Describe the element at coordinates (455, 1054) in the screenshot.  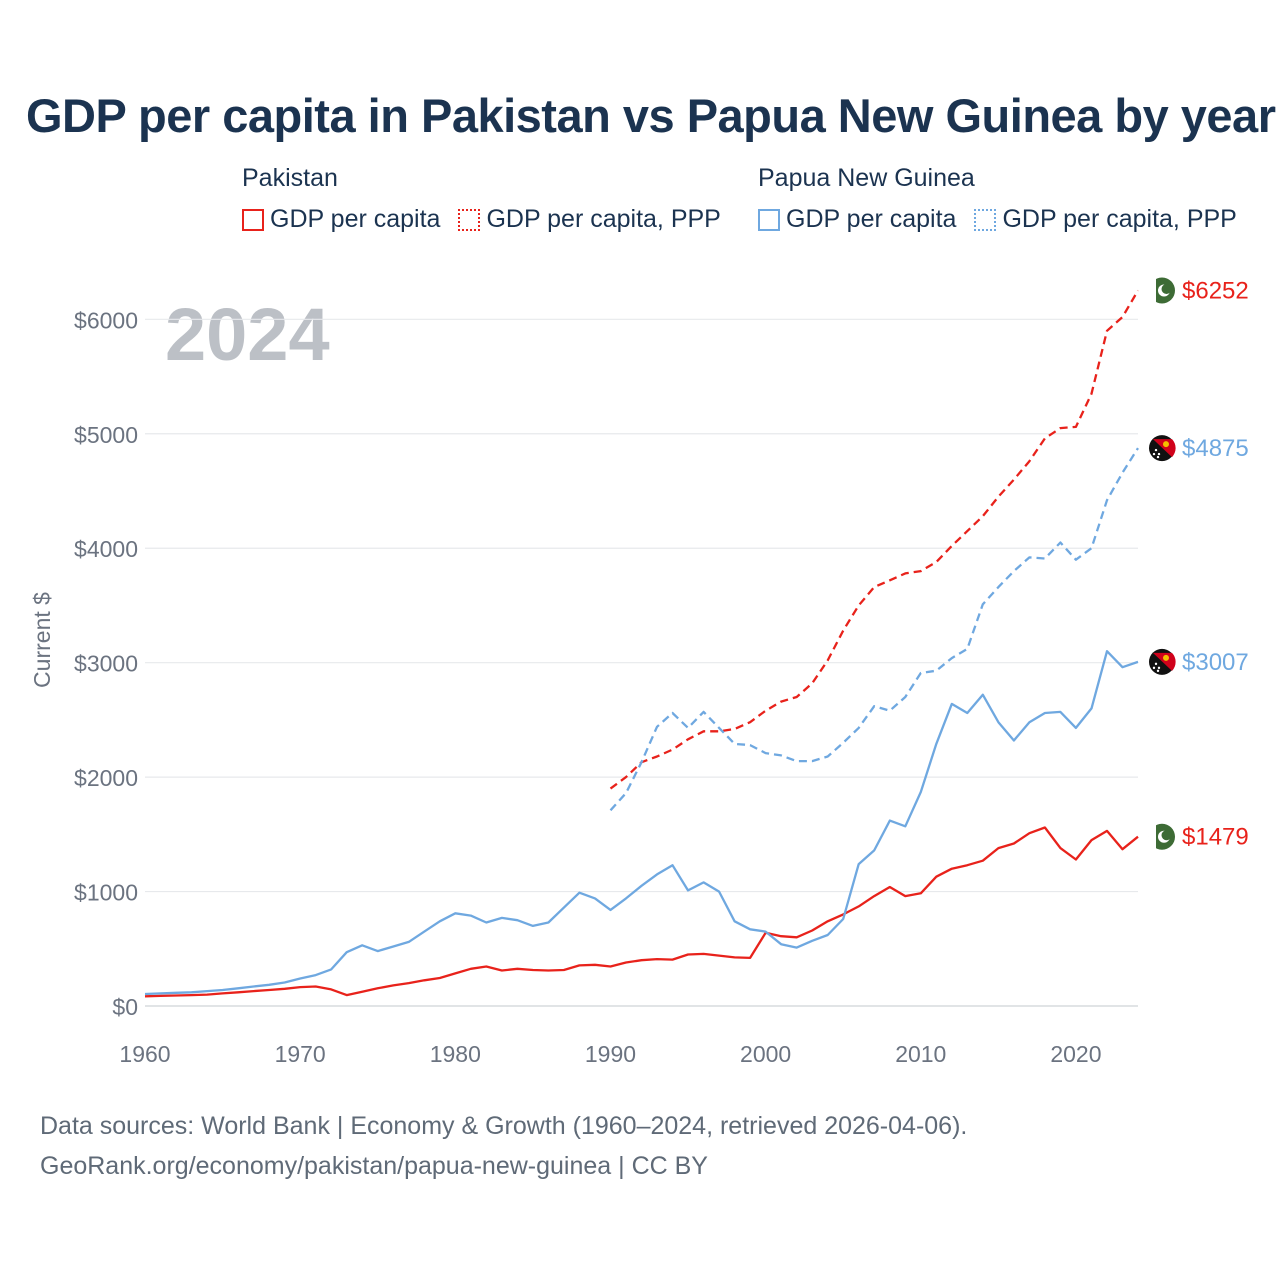
I see `x-tick-label: 1980` at that location.